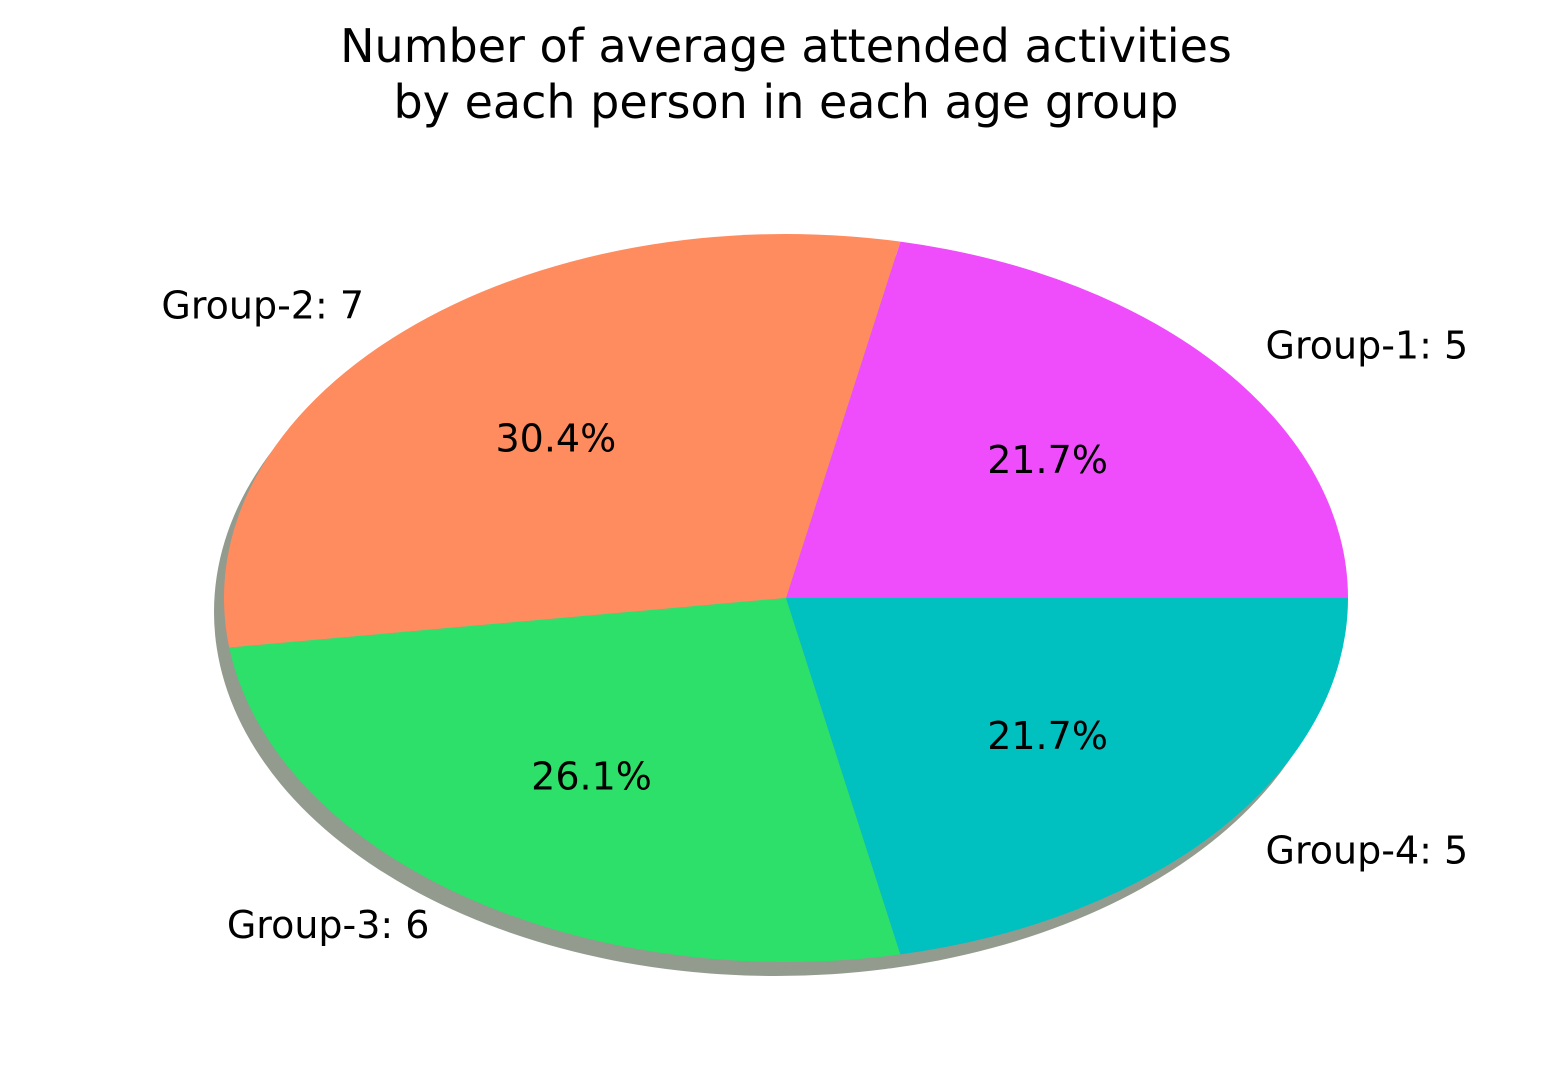 Image resolution: width=1542 pixels, height=1080 pixels. Describe the element at coordinates (1367, 851) in the screenshot. I see `slice-label-group-4: Group-4: 5` at that location.